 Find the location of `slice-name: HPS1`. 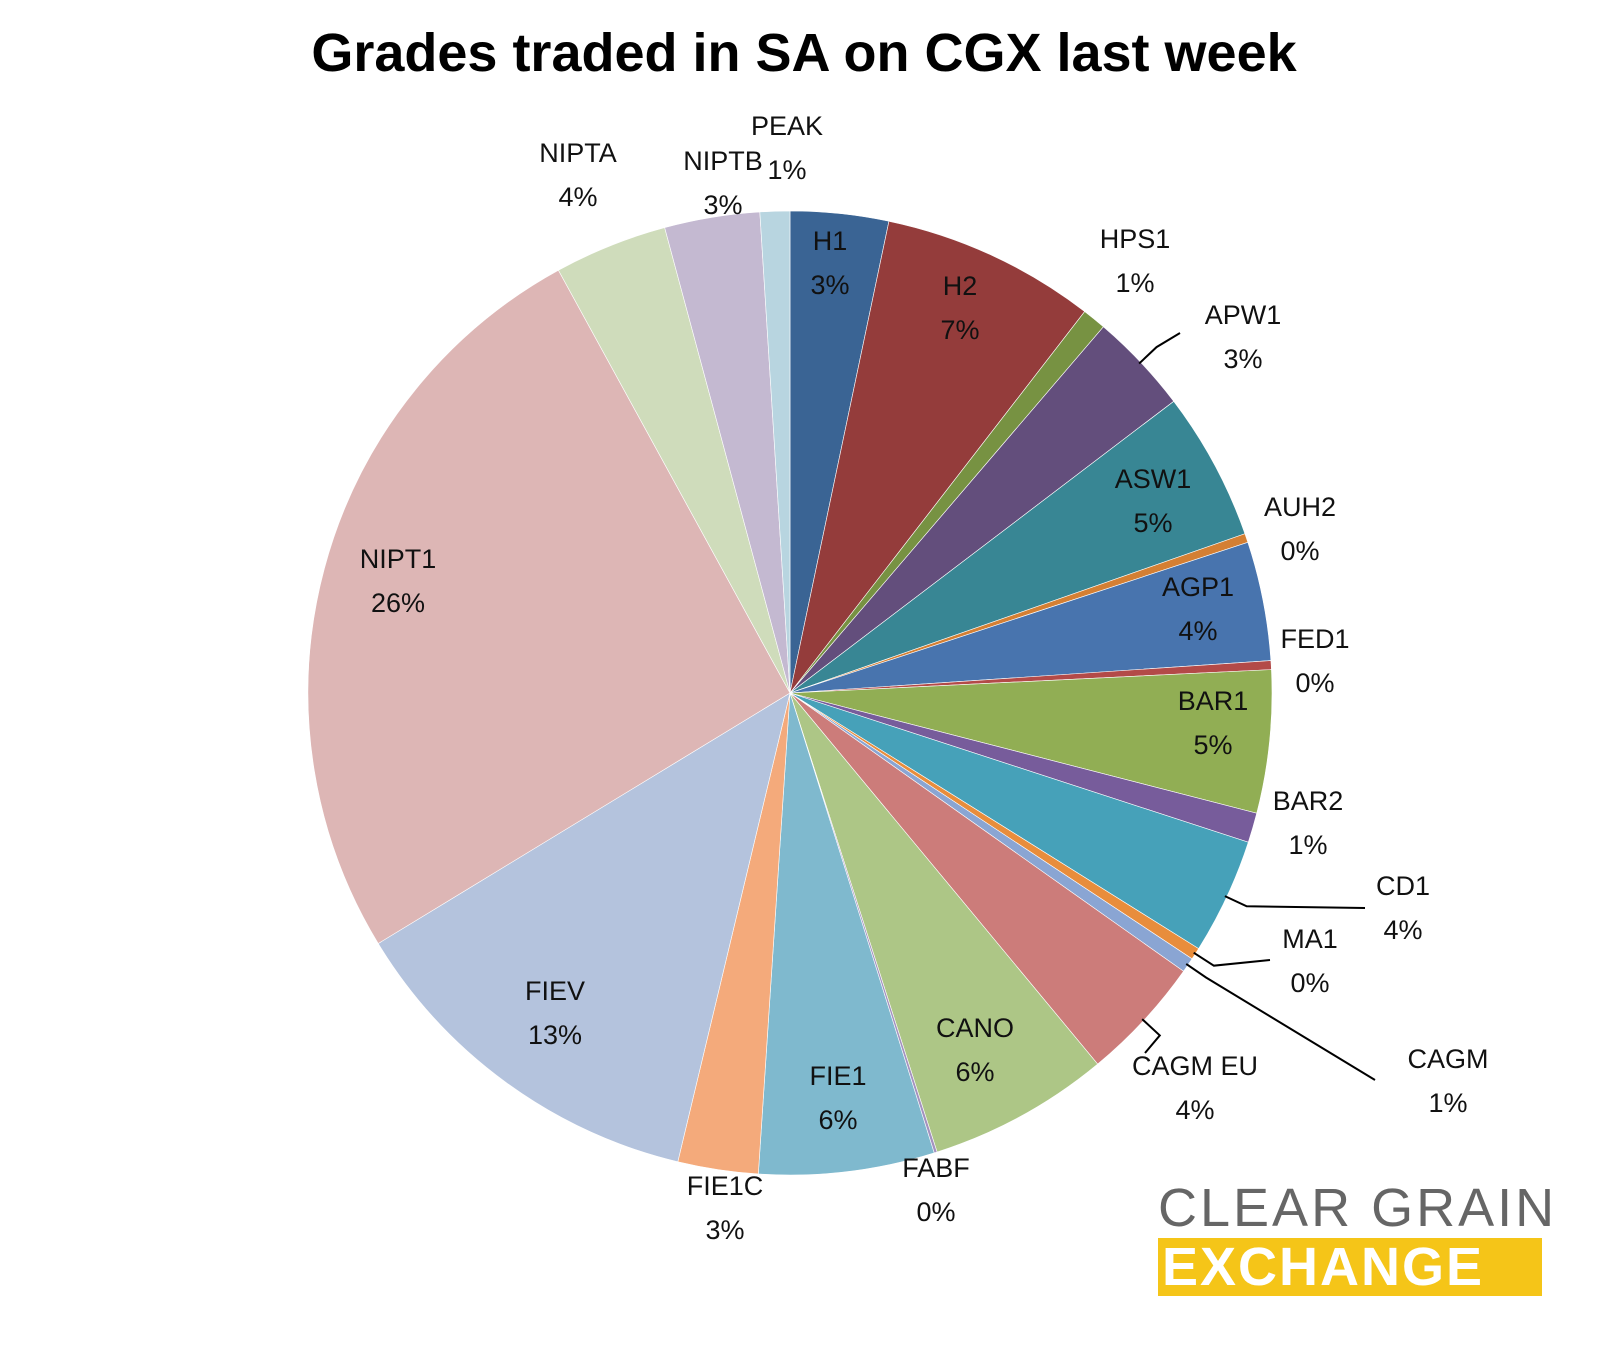

slice-name: HPS1 is located at coordinates (1135, 239).